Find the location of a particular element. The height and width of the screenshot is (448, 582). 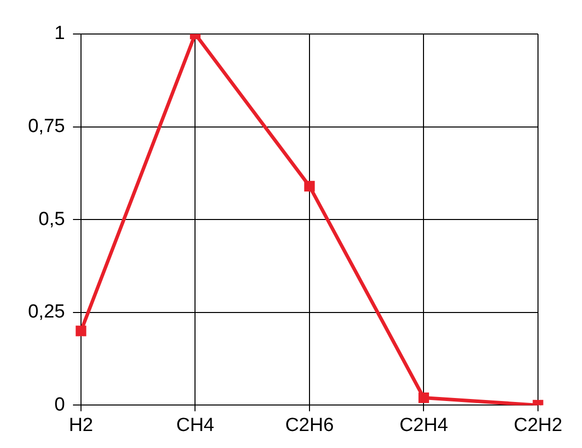

y-tick-label: 1 is located at coordinates (59, 33).